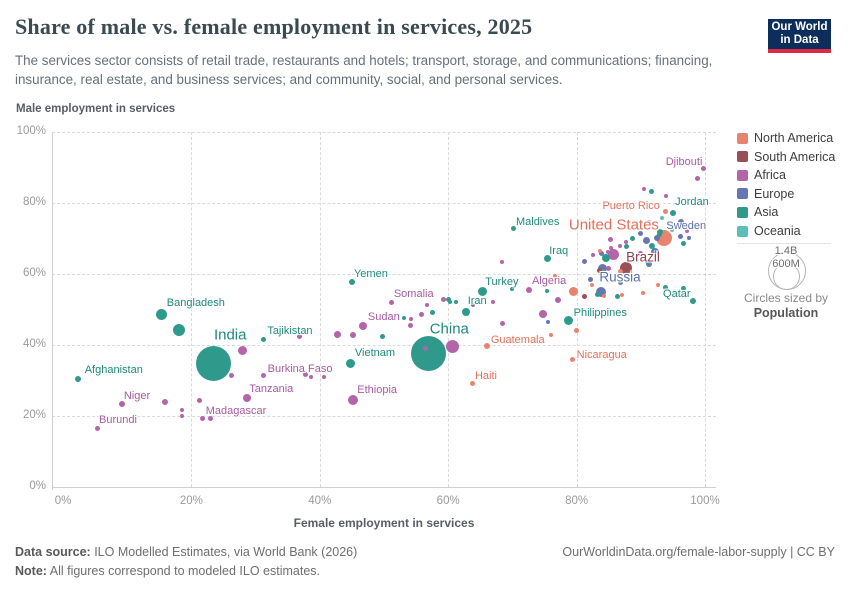 The height and width of the screenshot is (600, 850). What do you see at coordinates (786, 157) in the screenshot?
I see `legend-item-south-america: South America` at bounding box center [786, 157].